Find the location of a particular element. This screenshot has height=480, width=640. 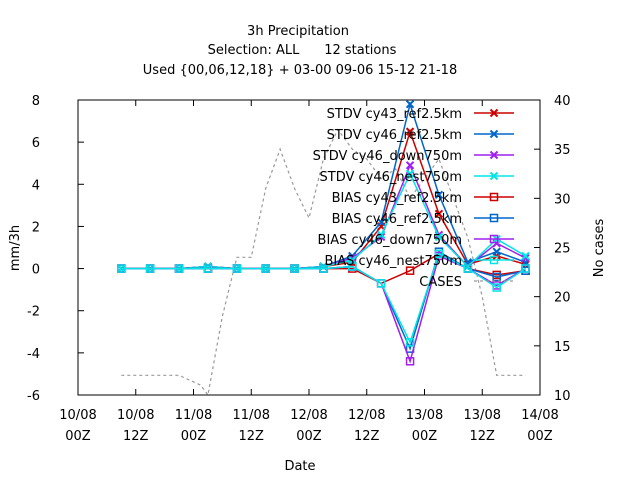

x-axis-label: Date is located at coordinates (299, 466).